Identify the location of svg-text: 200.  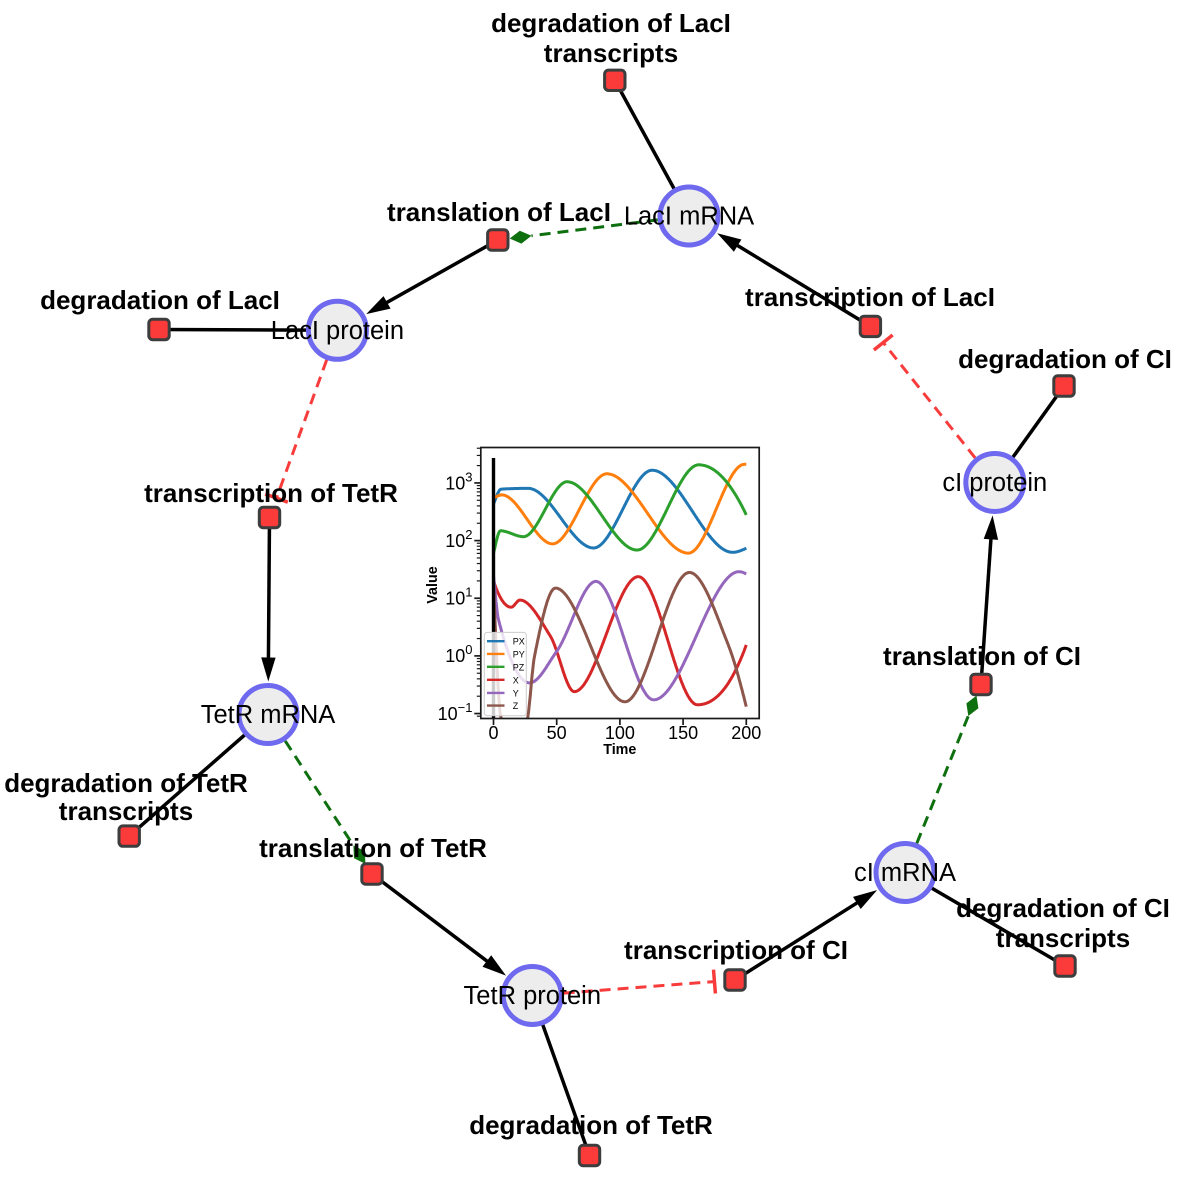
(746, 733).